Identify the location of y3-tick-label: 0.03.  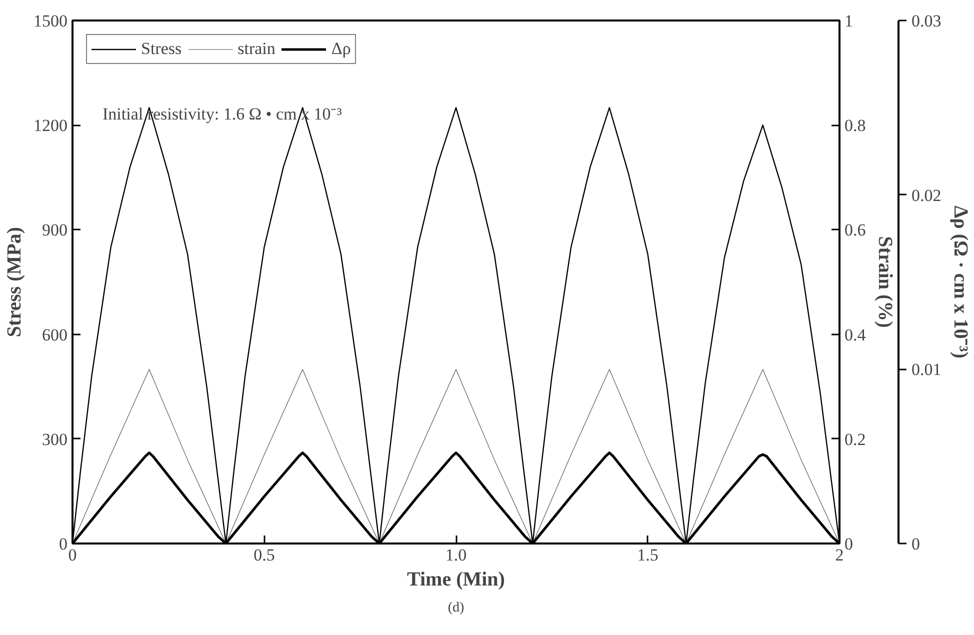
(927, 21).